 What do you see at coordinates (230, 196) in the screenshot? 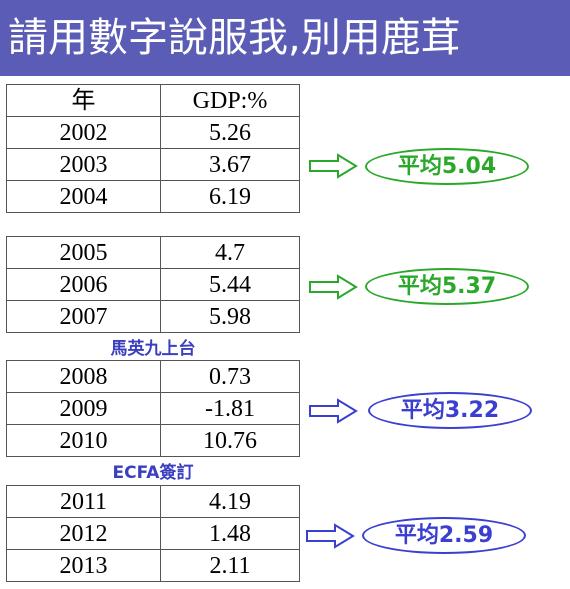
I see `cell: 6.19` at bounding box center [230, 196].